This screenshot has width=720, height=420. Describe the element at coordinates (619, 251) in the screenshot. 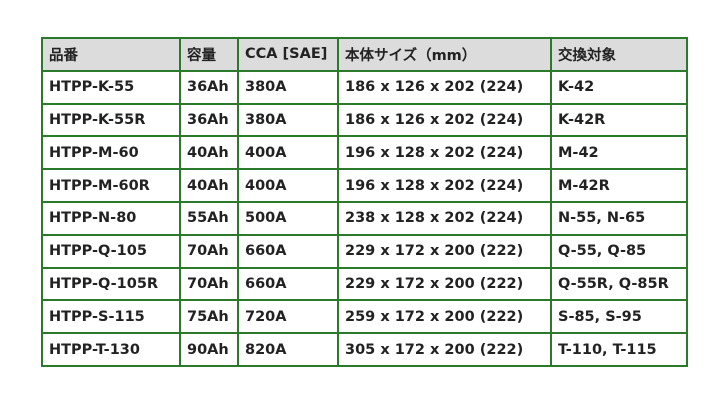

I see `cell-replacement: Q-55, Q-85` at that location.